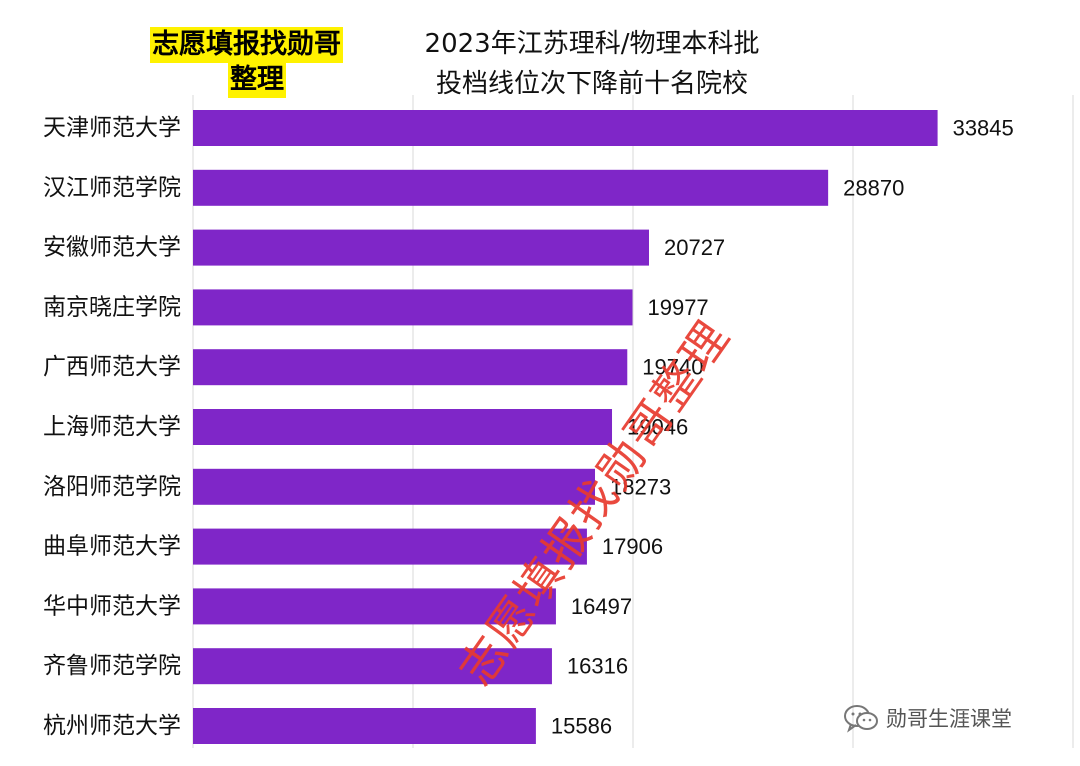  What do you see at coordinates (873, 187) in the screenshot?
I see `data-label: 28870` at bounding box center [873, 187].